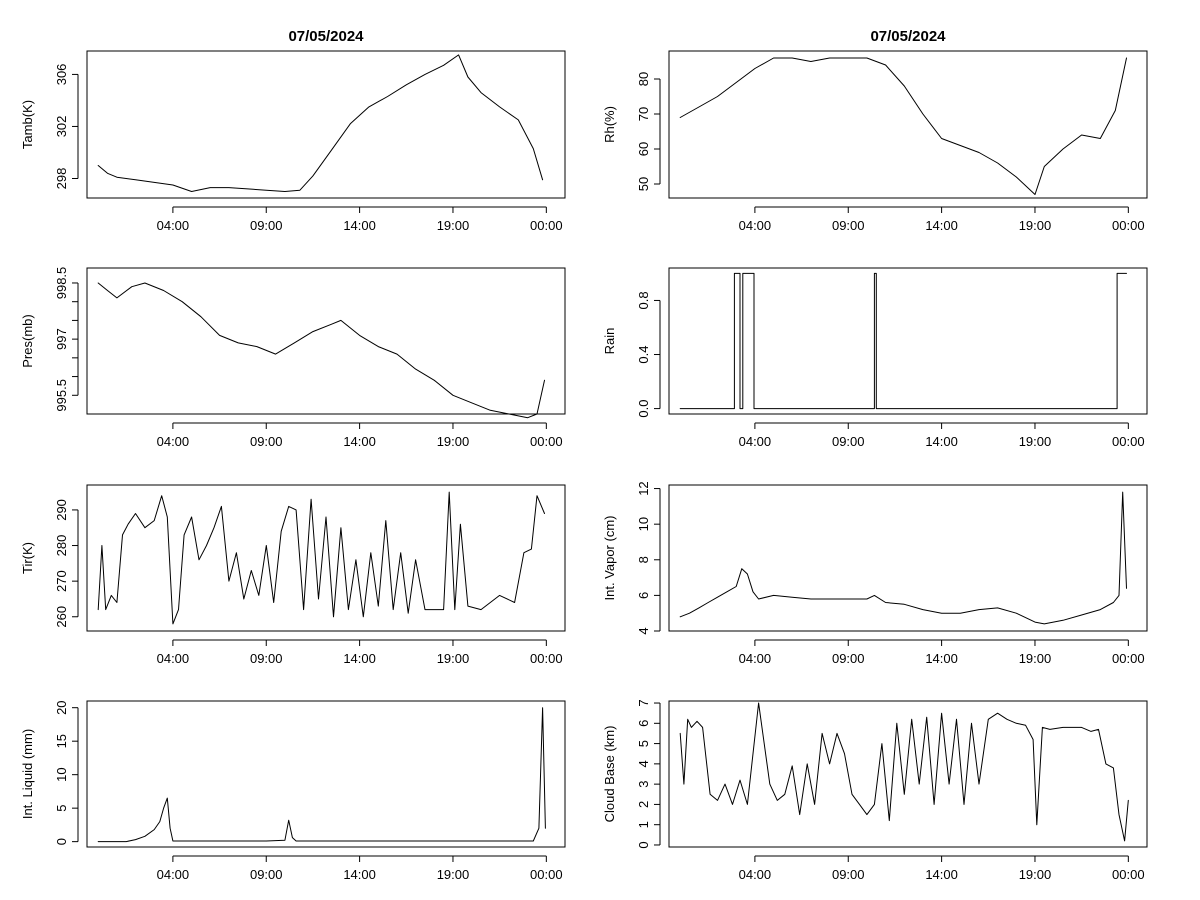  What do you see at coordinates (755, 658) in the screenshot?
I see `chart-vapor-x-tick-label: 04:00` at bounding box center [755, 658].